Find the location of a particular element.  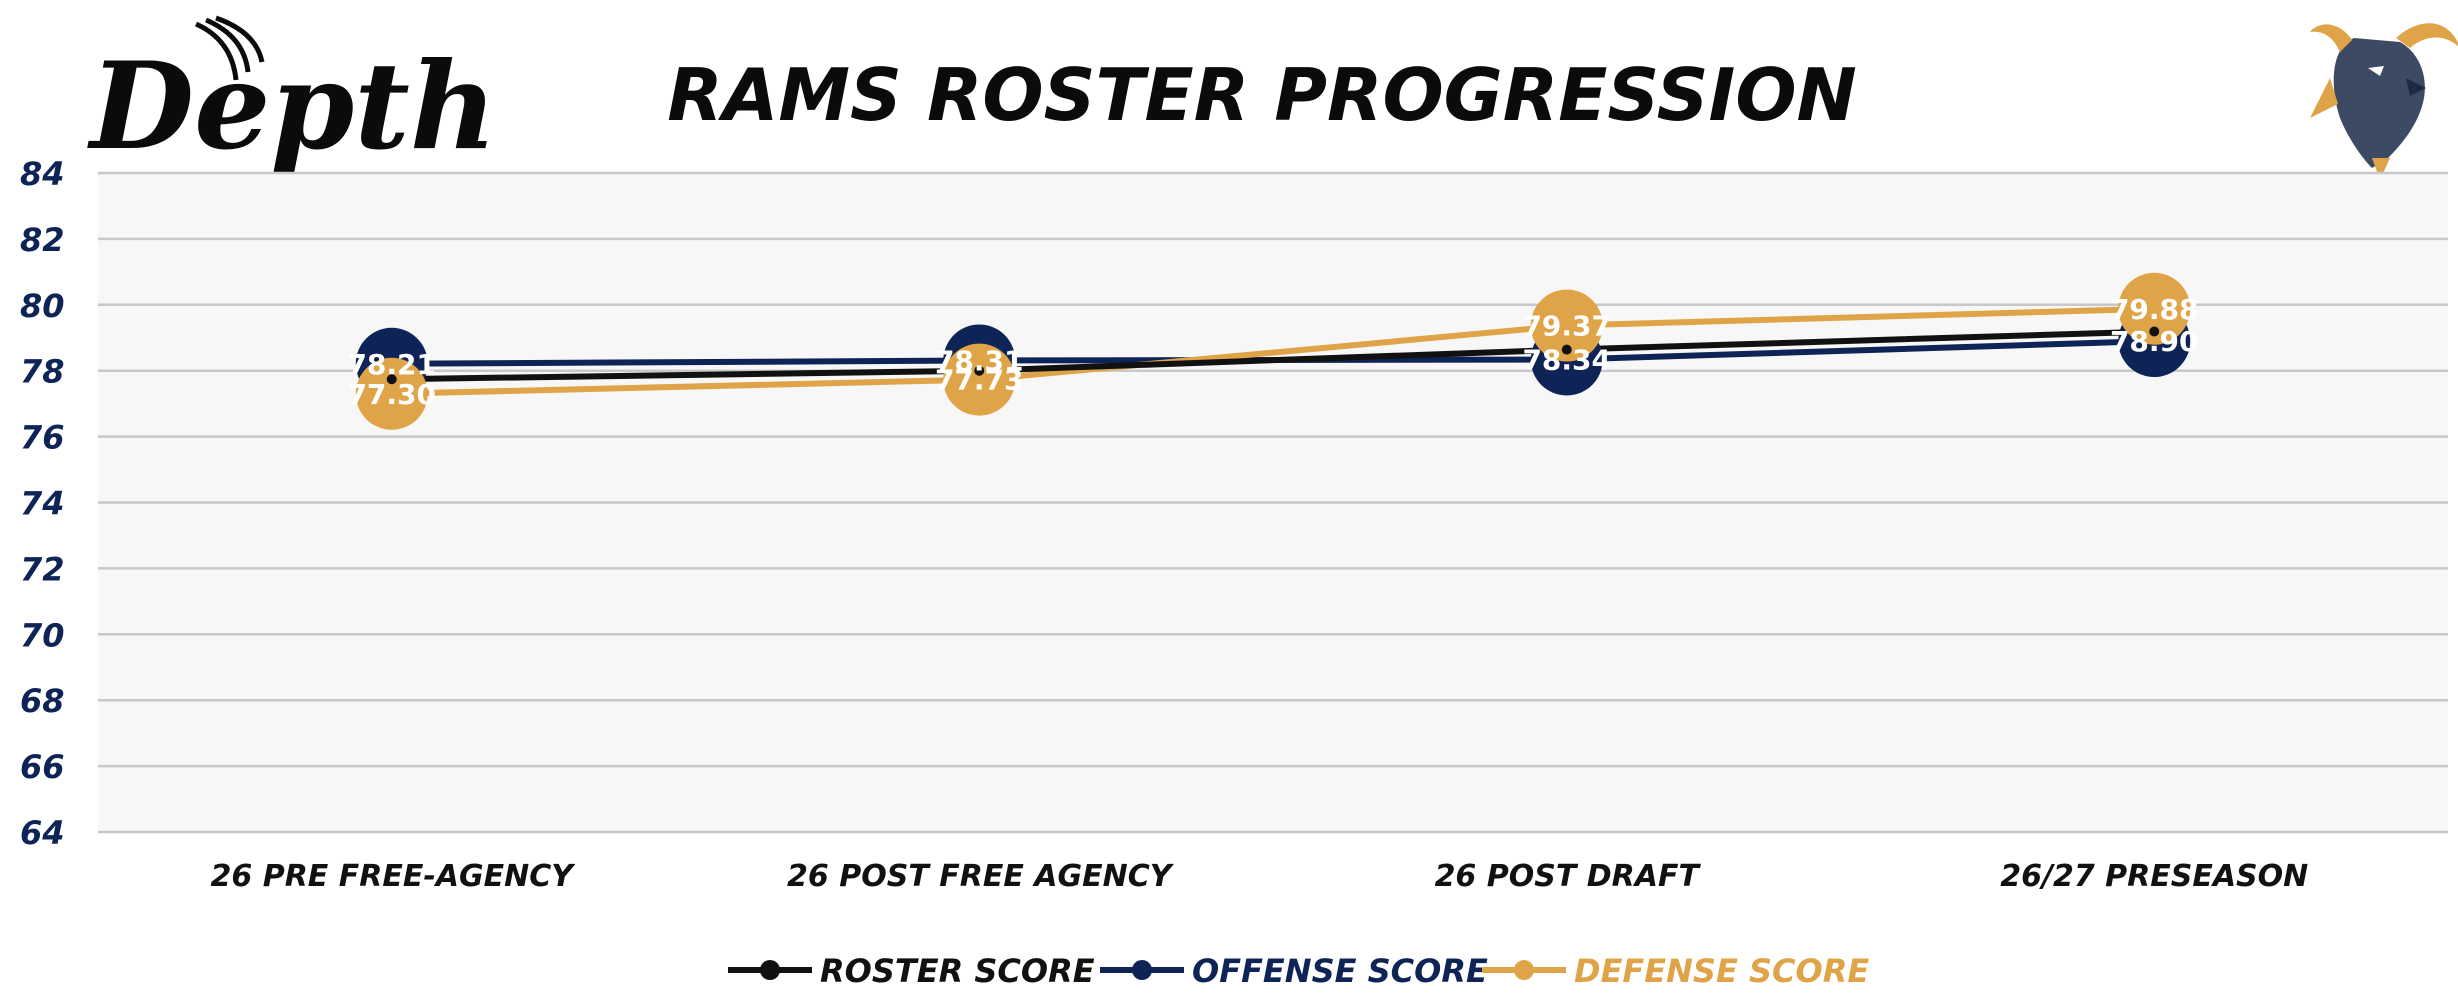

y-tick-label: 70 is located at coordinates (42, 635).